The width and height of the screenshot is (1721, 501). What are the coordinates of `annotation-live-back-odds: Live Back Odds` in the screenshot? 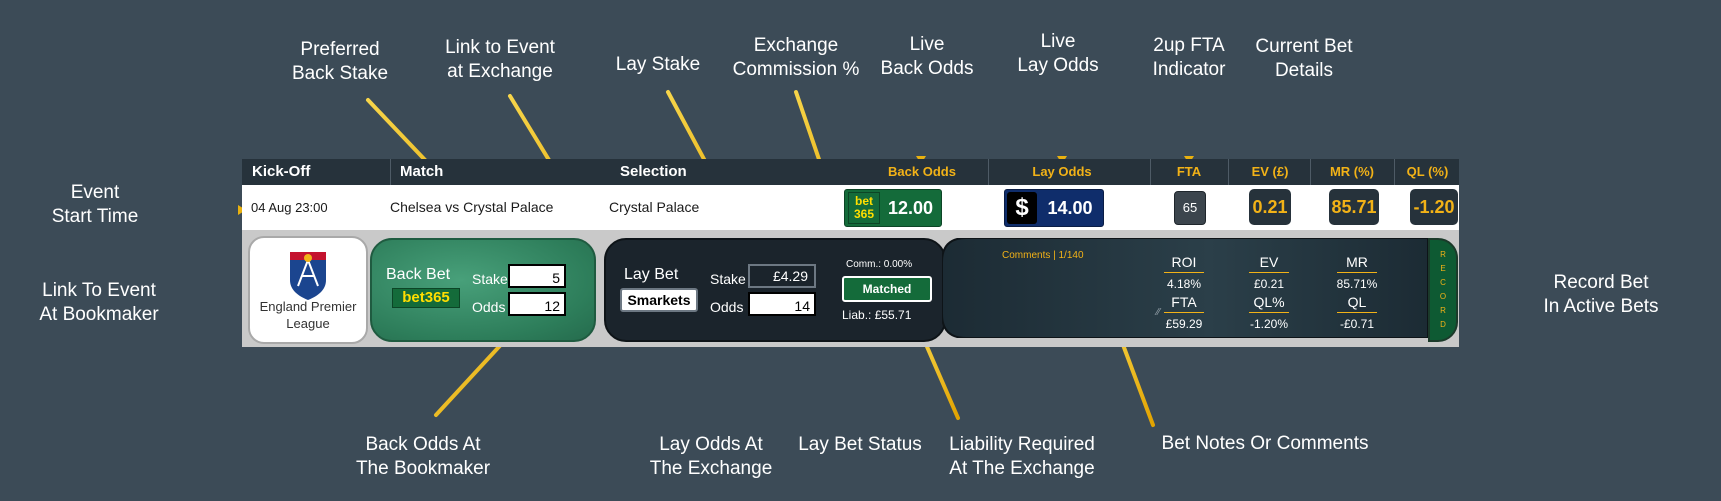 It's located at (927, 56).